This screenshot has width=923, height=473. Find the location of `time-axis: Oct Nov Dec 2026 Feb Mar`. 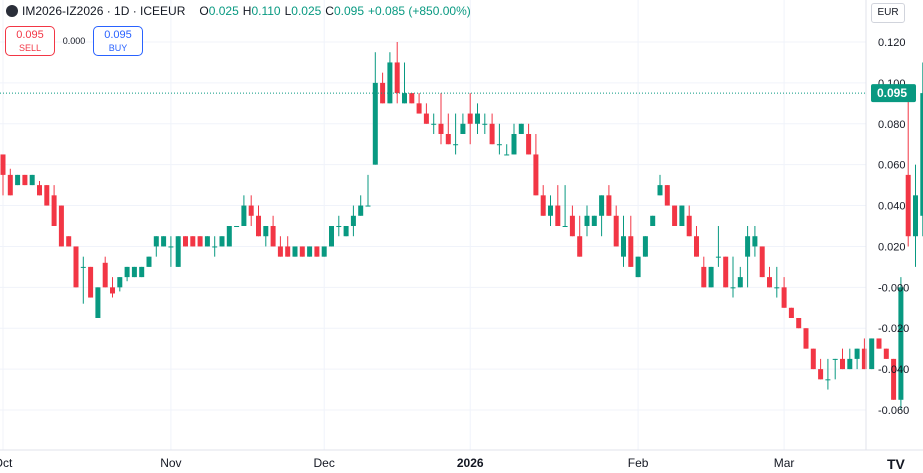

time-axis: Oct Nov Dec 2026 Feb Mar is located at coordinates (461, 459).